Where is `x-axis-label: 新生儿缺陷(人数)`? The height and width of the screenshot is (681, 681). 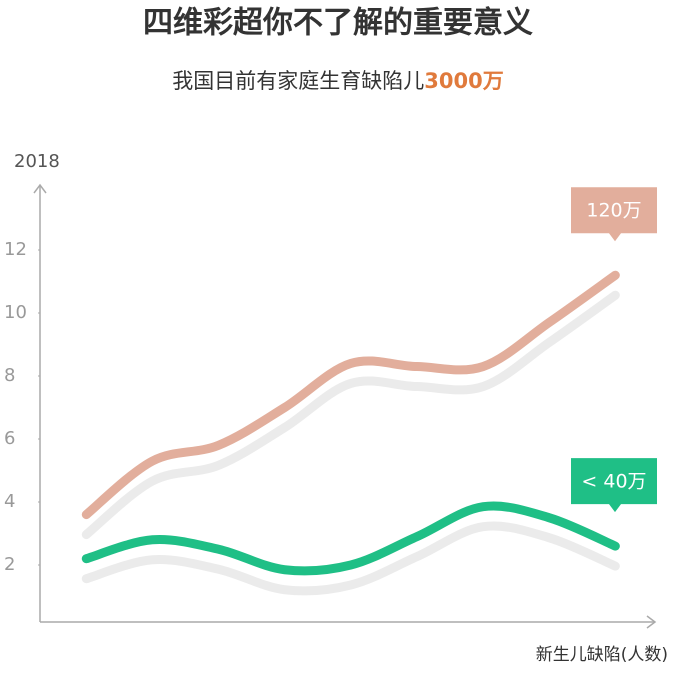 x-axis-label: 新生儿缺陷(人数) is located at coordinates (602, 655).